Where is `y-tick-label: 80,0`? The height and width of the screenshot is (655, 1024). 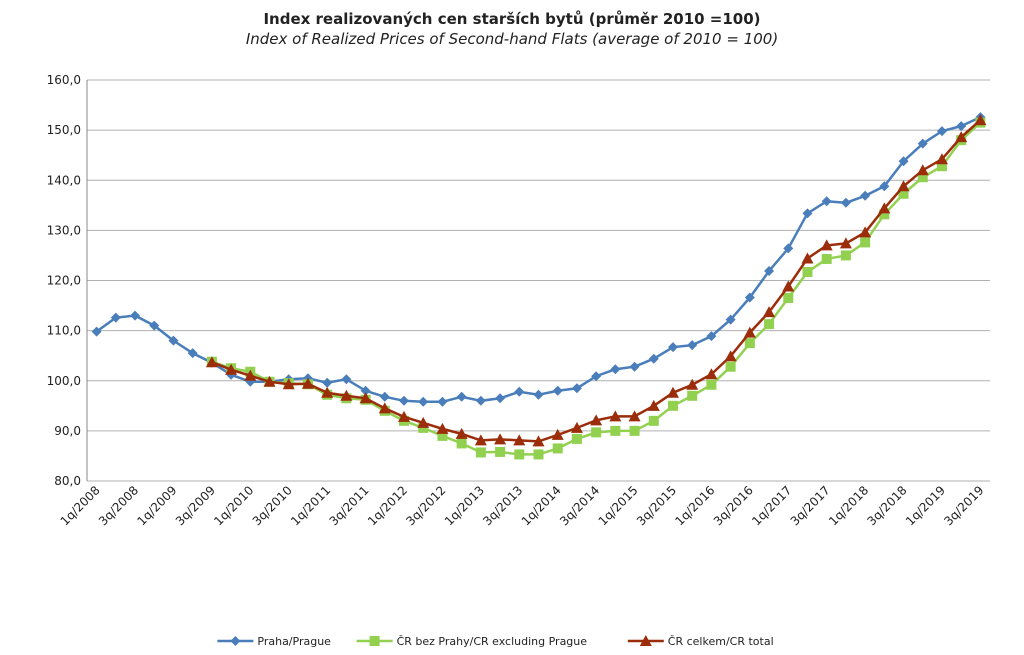 y-tick-label: 80,0 is located at coordinates (67, 481).